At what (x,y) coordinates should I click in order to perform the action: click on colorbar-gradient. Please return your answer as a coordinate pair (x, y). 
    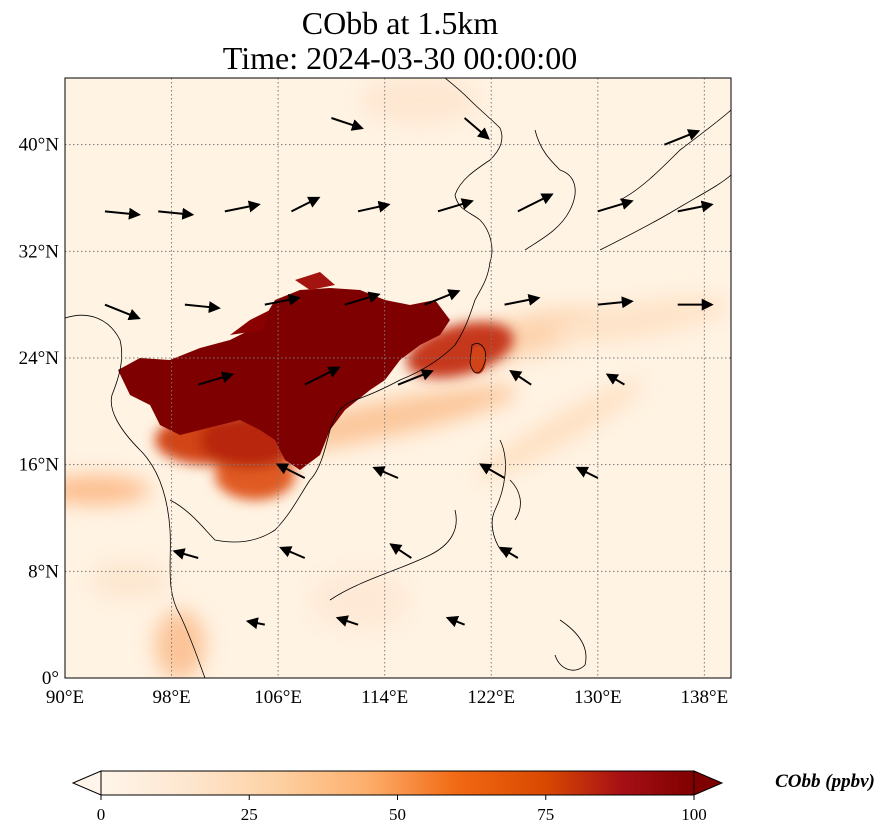
    Looking at the image, I should click on (397, 783).